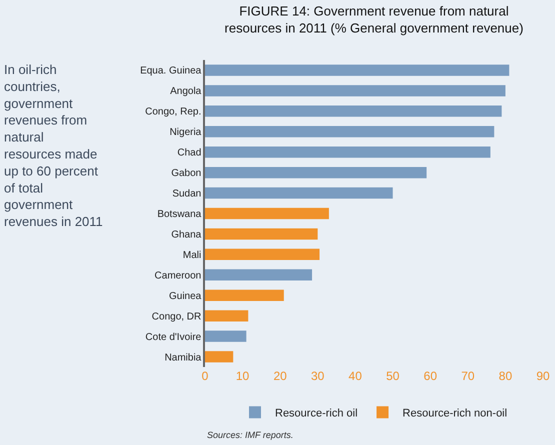  I want to click on x-tick-label: 20, so click(280, 376).